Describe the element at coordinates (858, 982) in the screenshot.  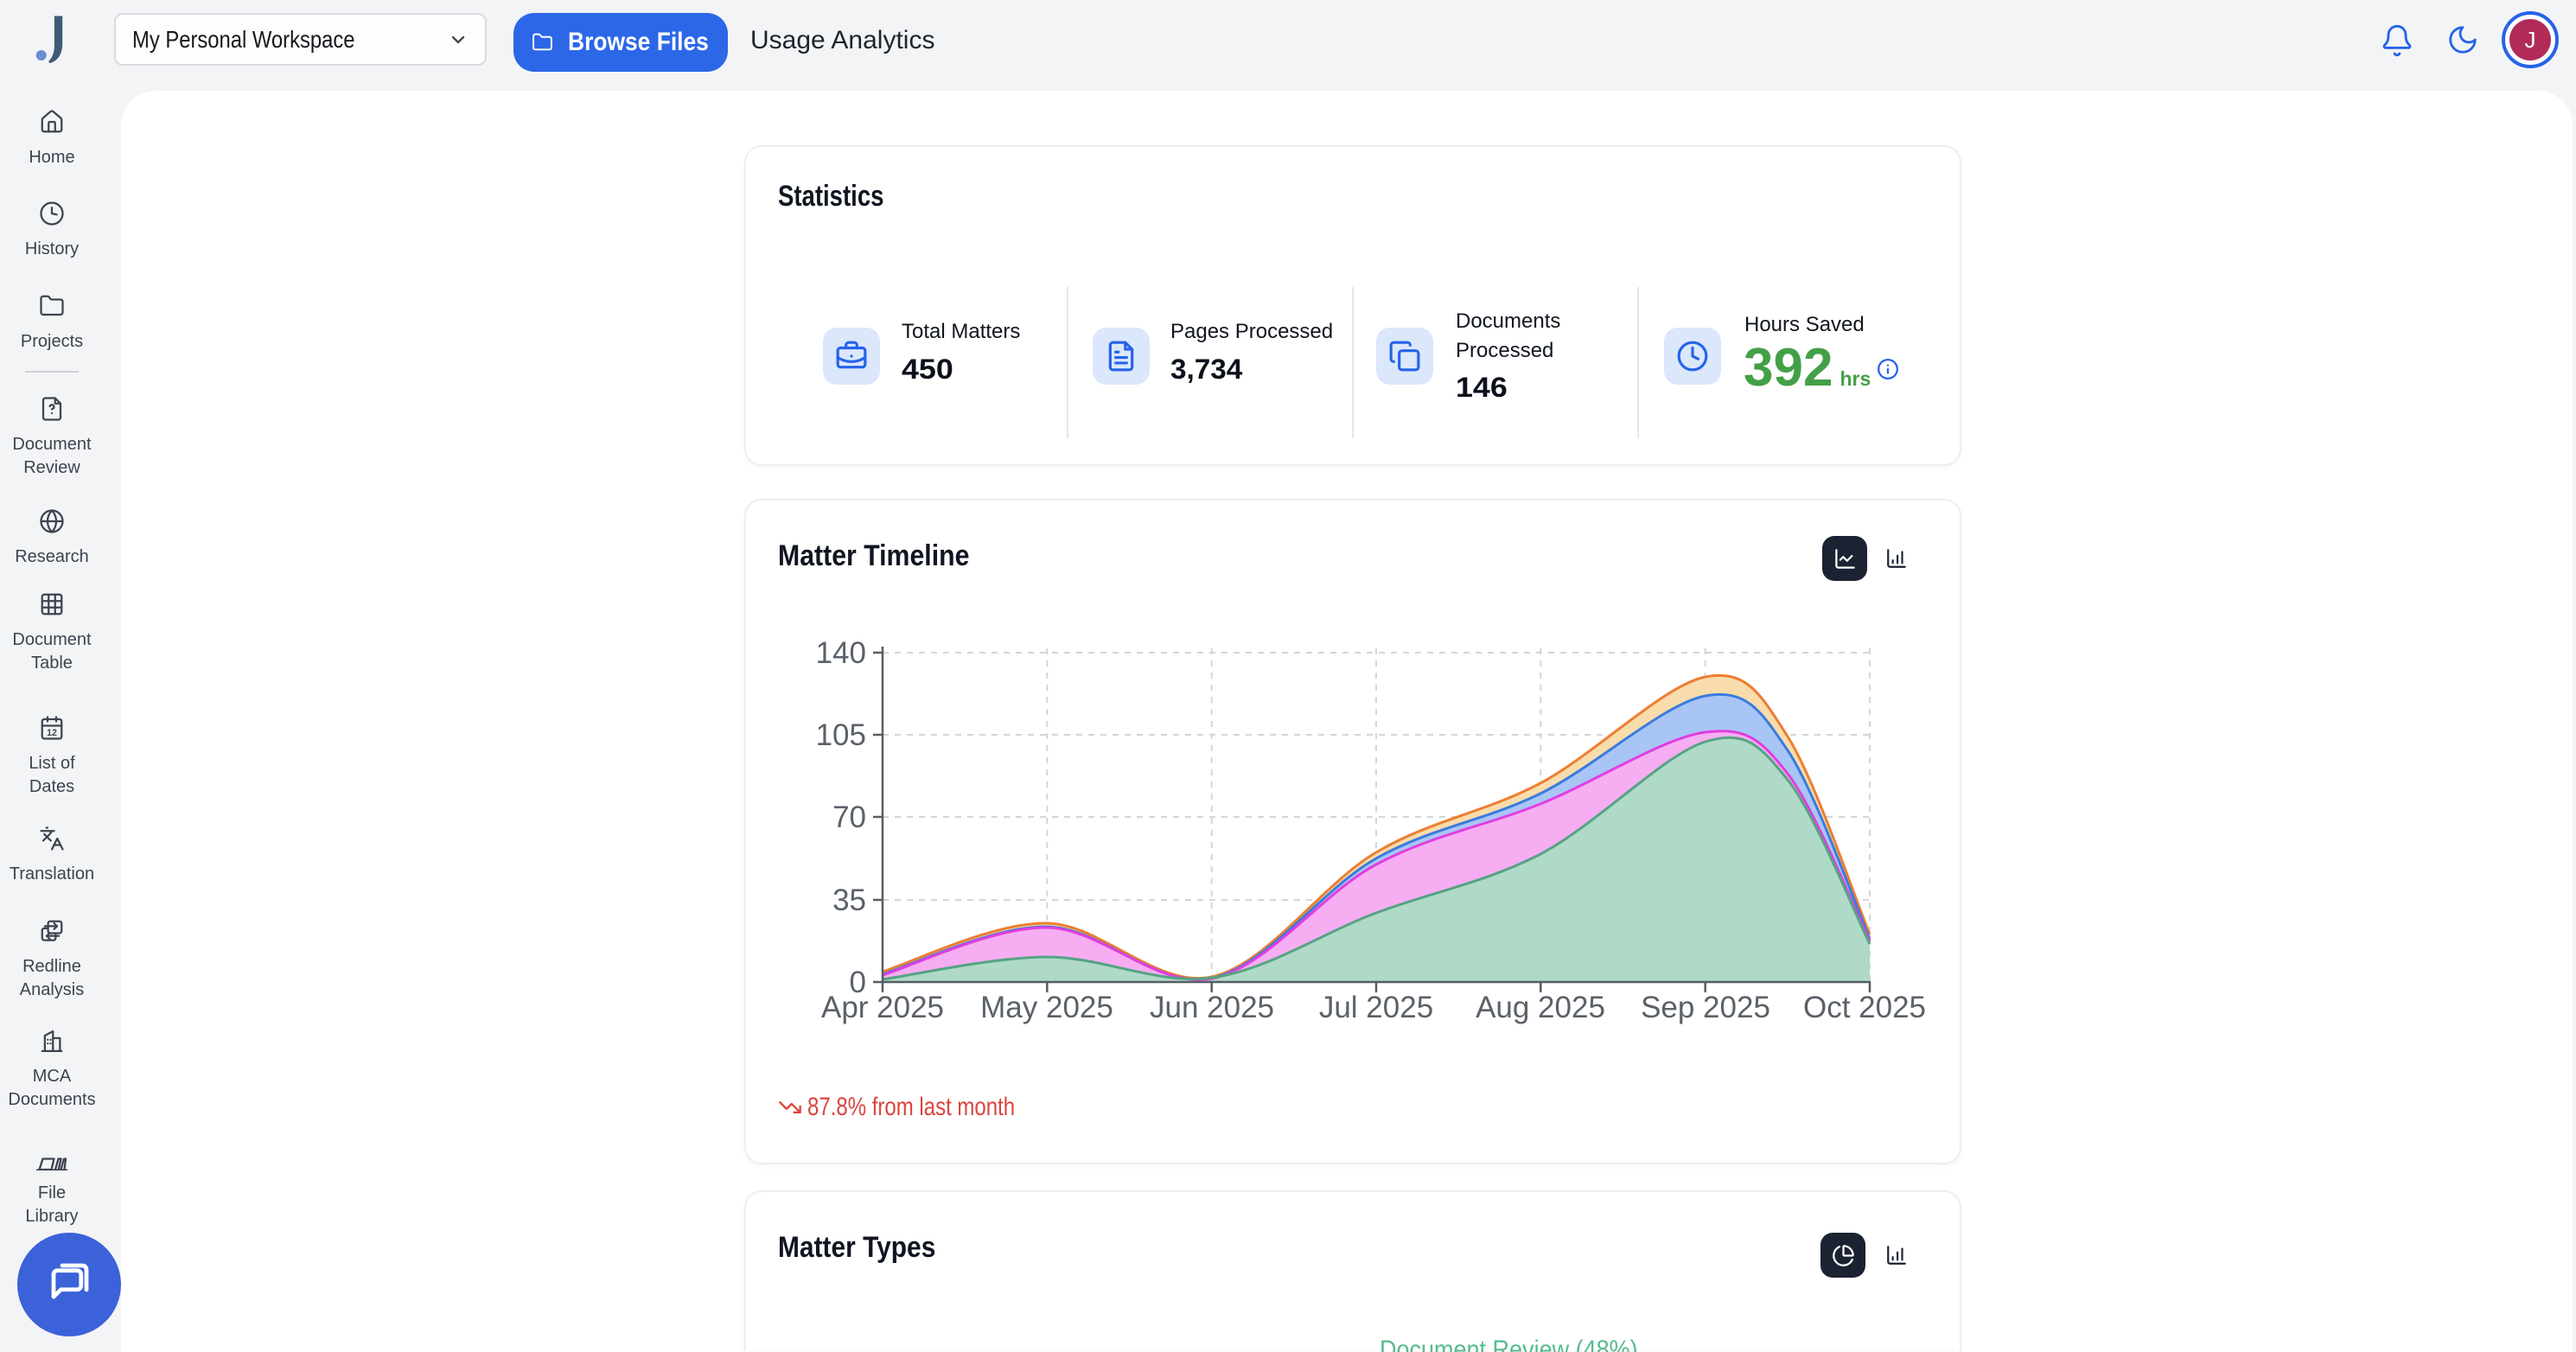
I see `svg-text: 0` at that location.